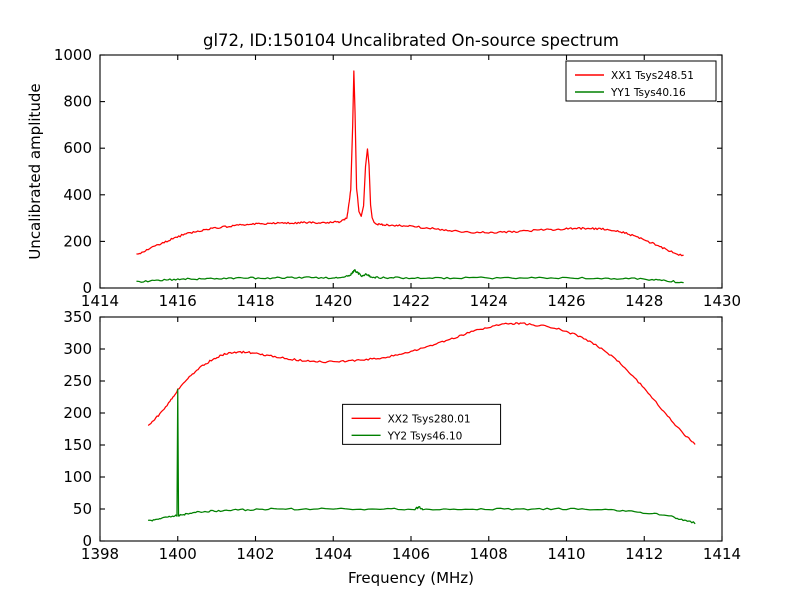 This screenshot has height=600, width=800. What do you see at coordinates (644, 301) in the screenshot?
I see `xtick-label: 1428` at bounding box center [644, 301].